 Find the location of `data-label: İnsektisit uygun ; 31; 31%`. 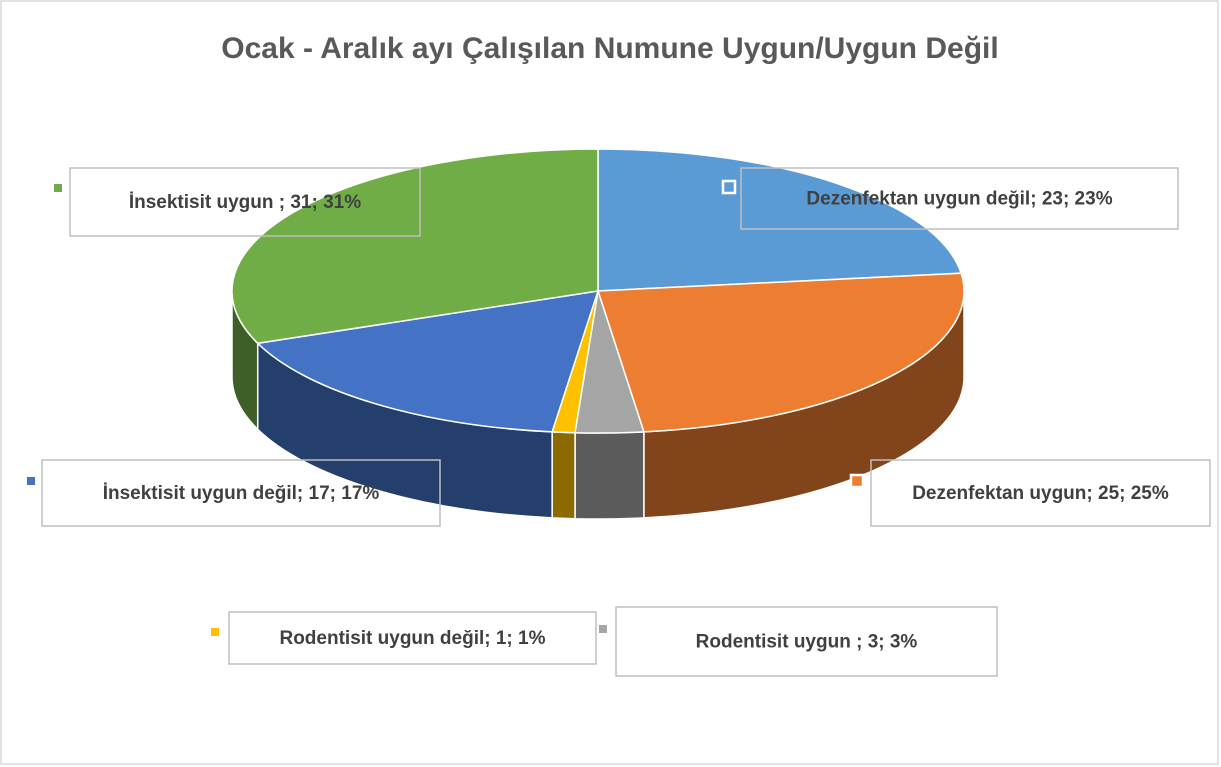

data-label: İnsektisit uygun ; 31; 31% is located at coordinates (245, 202).